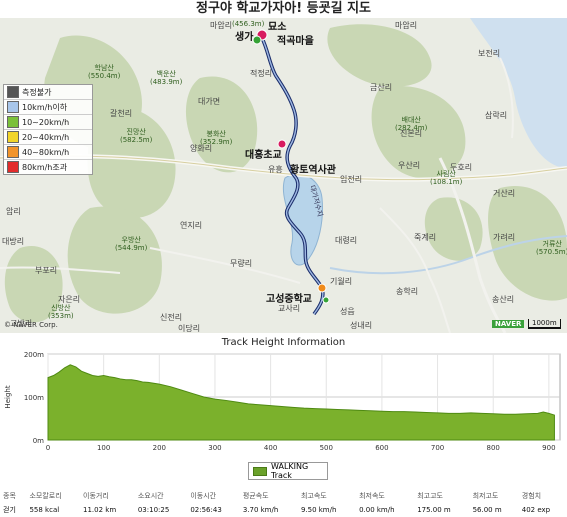 This screenshot has width=567, height=517. What do you see at coordinates (150, 496) in the screenshot?
I see `stats-header: 소요시간` at bounding box center [150, 496].